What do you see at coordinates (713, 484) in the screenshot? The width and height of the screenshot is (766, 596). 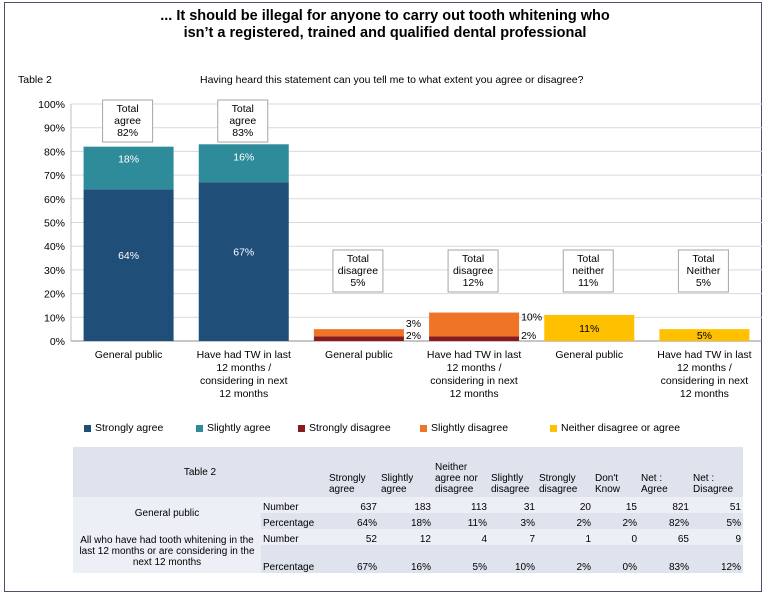 I see `table-column-header: Net : Disagree` at bounding box center [713, 484].